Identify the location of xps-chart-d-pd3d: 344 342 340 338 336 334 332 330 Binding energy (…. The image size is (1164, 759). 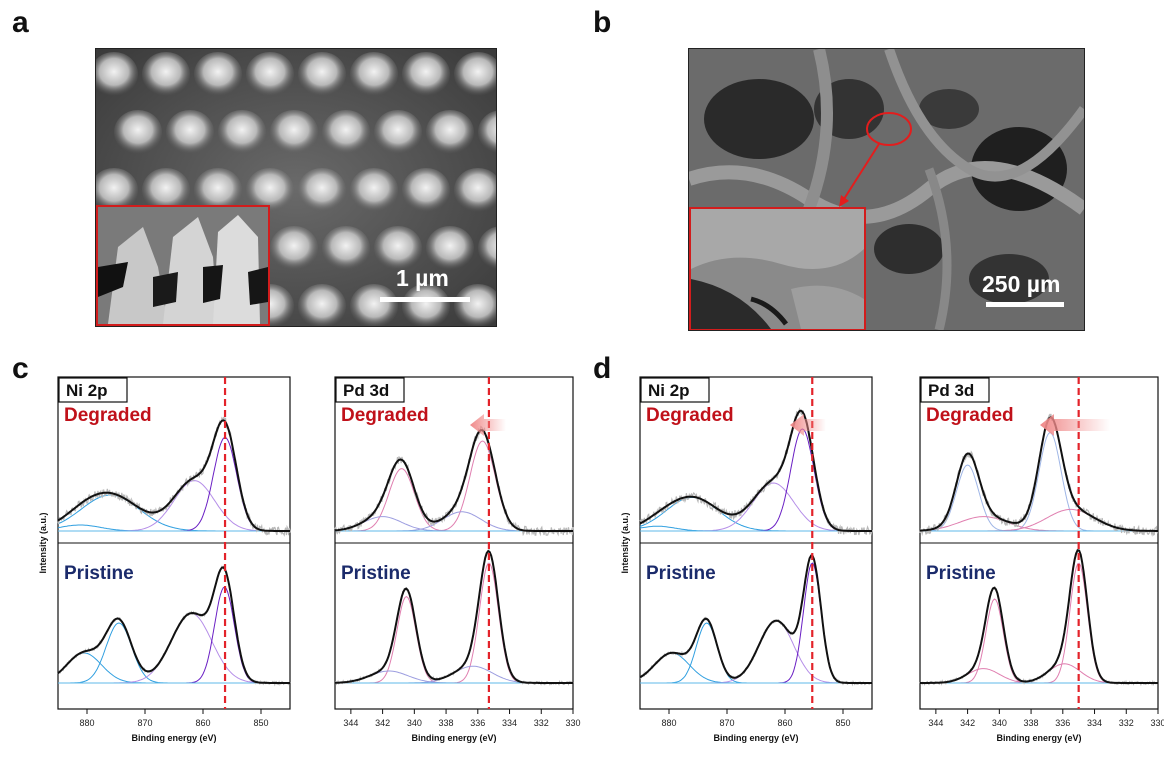
(1028, 558).